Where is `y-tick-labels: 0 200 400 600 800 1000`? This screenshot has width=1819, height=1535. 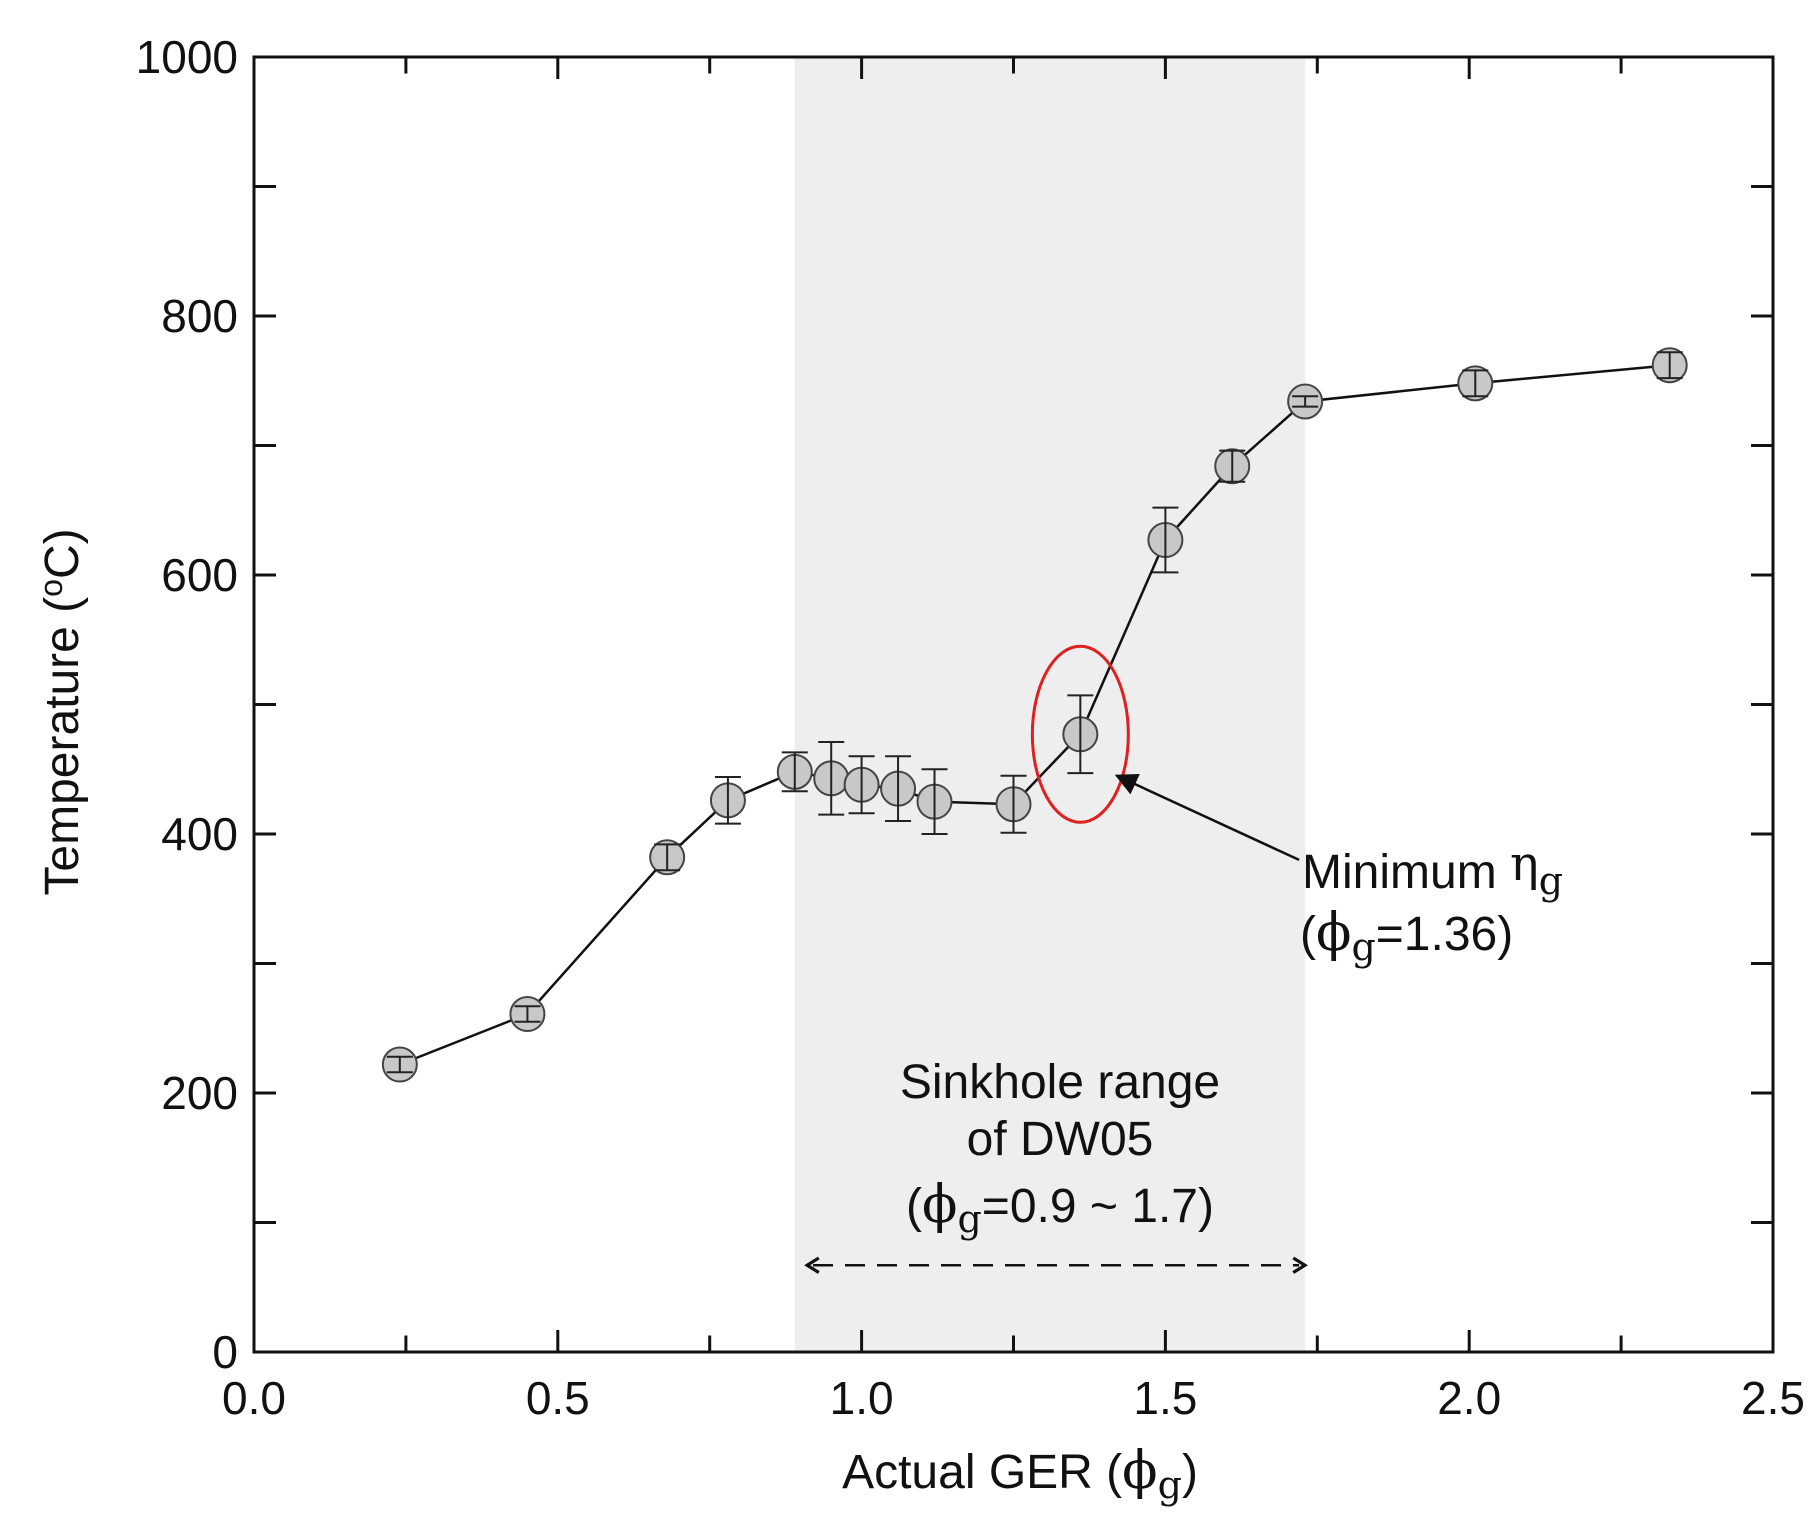
y-tick-labels: 0 200 400 600 800 1000 is located at coordinates (187, 704).